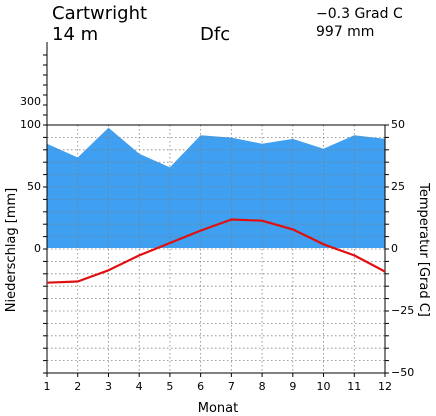 This screenshot has width=436, height=416. Describe the element at coordinates (398, 124) in the screenshot. I see `right-tick-label: 50` at that location.